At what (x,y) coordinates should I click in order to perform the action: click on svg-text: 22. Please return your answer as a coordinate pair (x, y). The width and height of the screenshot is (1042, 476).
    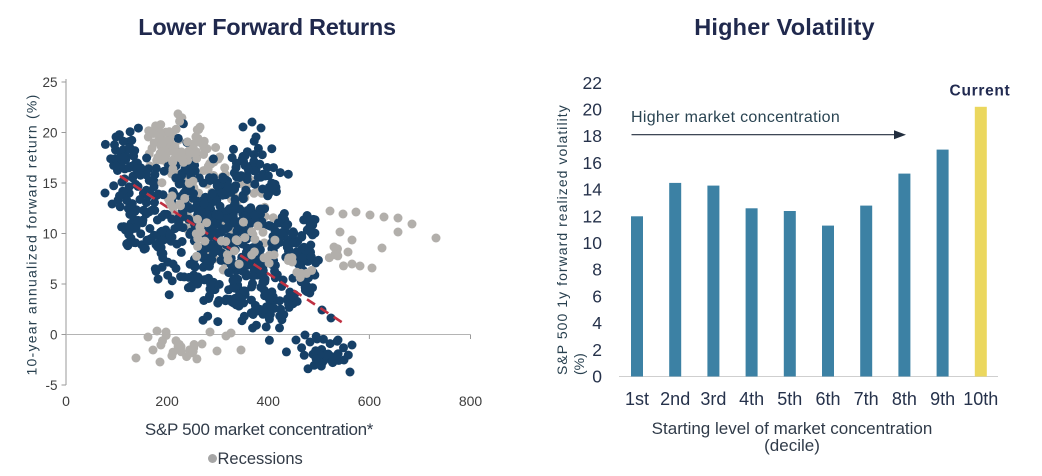
    Looking at the image, I should click on (592, 83).